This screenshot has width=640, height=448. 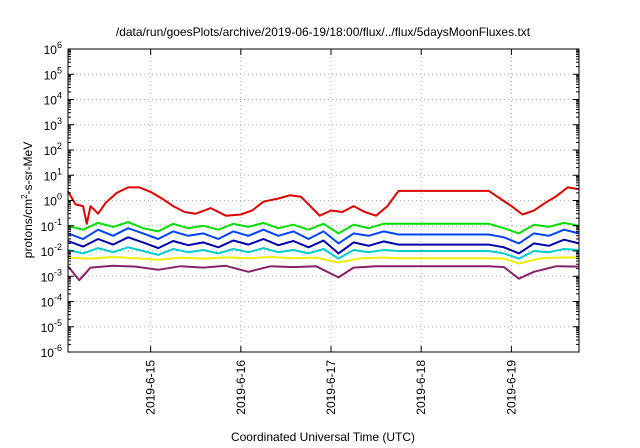 I want to click on x-tick-label: 2019-6-15, so click(x=151, y=387).